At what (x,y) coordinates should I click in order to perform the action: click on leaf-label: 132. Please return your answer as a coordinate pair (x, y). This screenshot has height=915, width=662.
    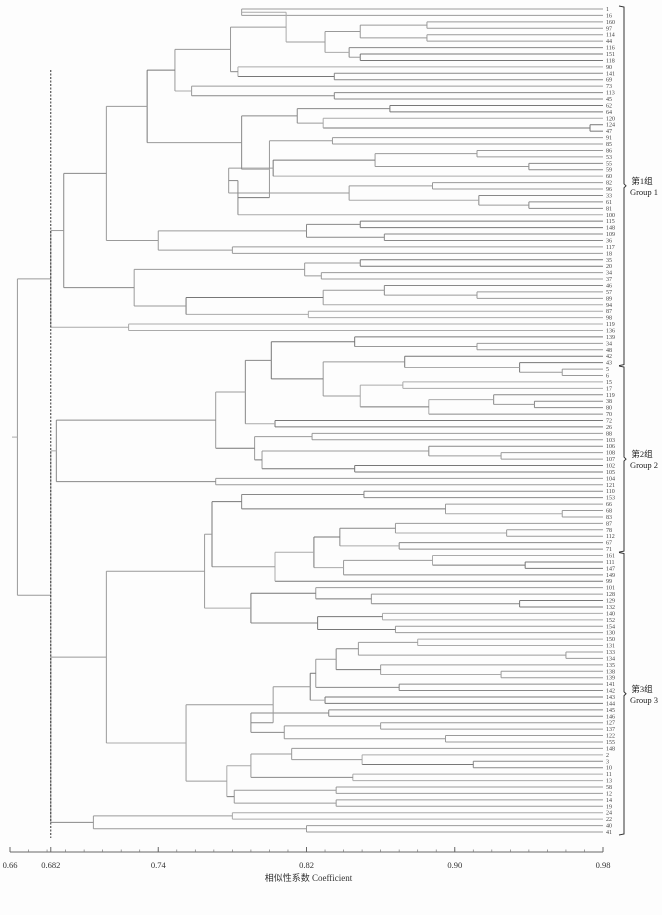
    Looking at the image, I should click on (610, 608).